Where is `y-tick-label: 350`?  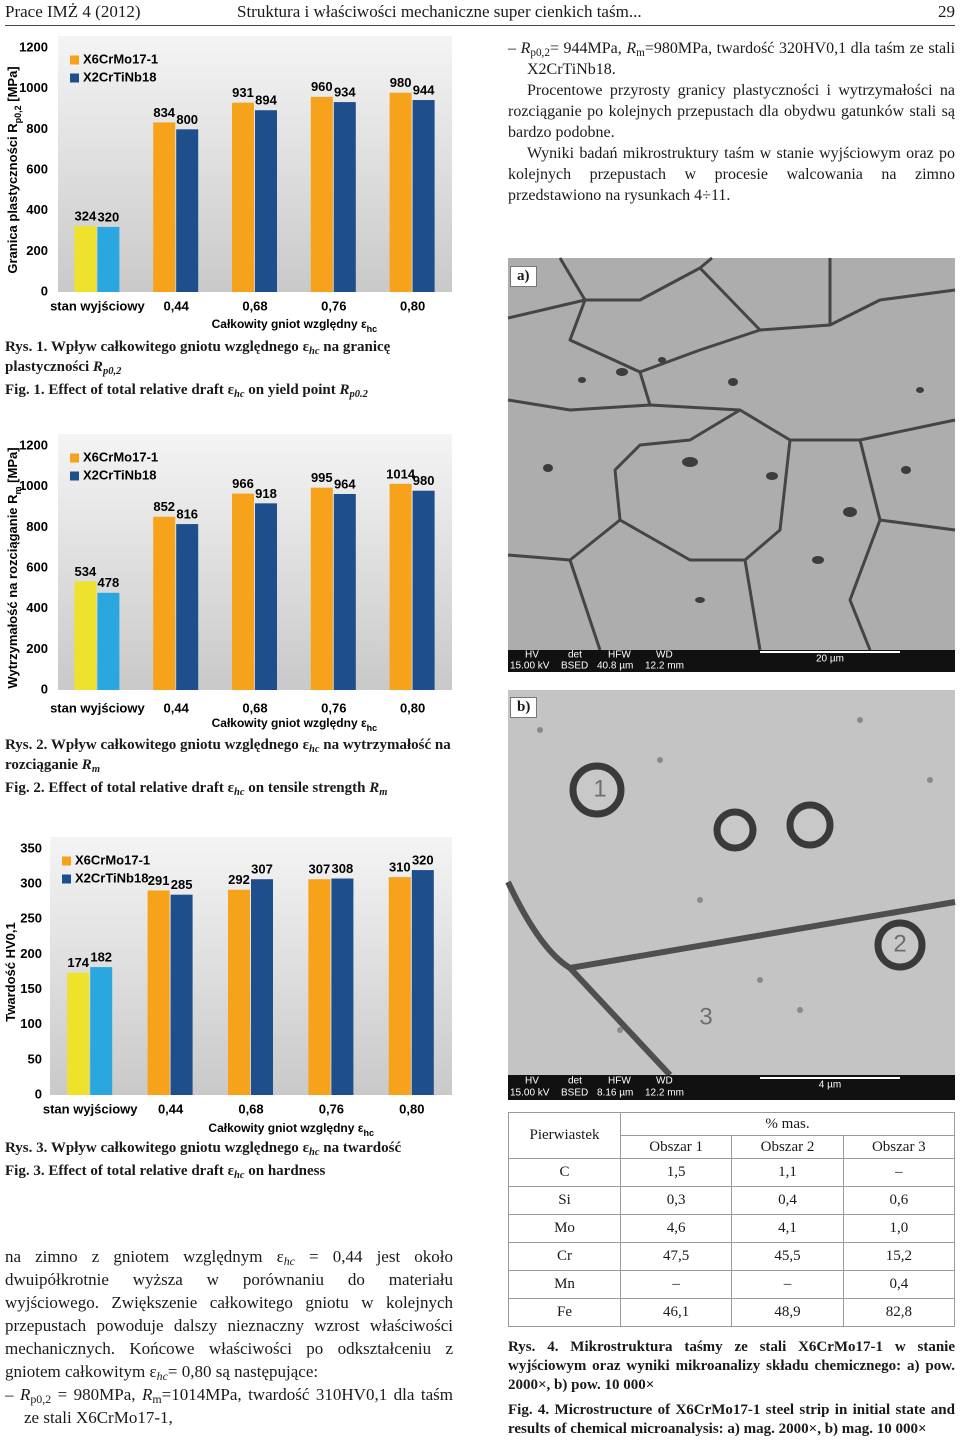
y-tick-label: 350 is located at coordinates (31, 847).